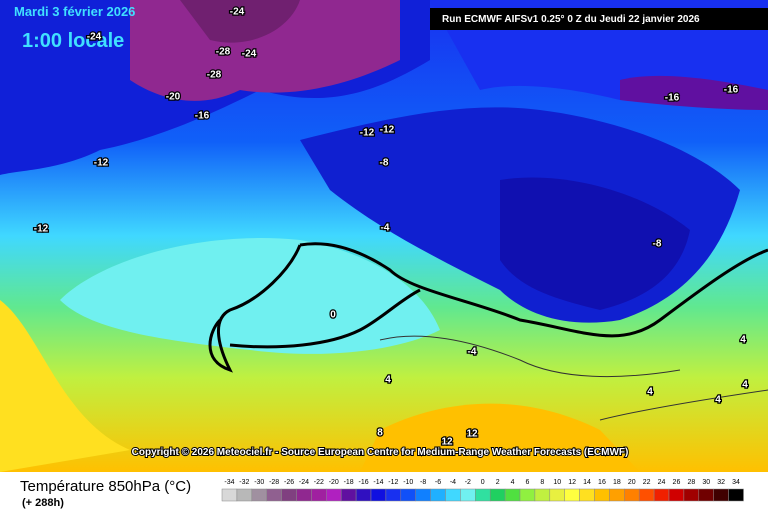 The height and width of the screenshot is (512, 768). I want to click on legend-label: 24, so click(662, 482).